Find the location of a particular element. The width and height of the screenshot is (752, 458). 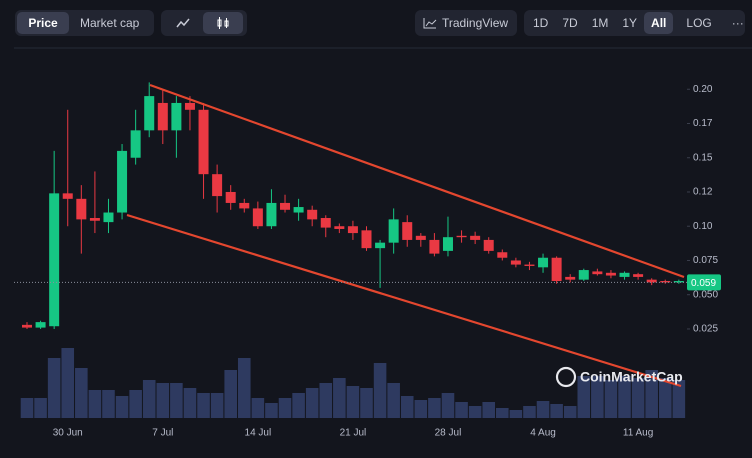

tradingview-group: TradingView is located at coordinates (466, 23).